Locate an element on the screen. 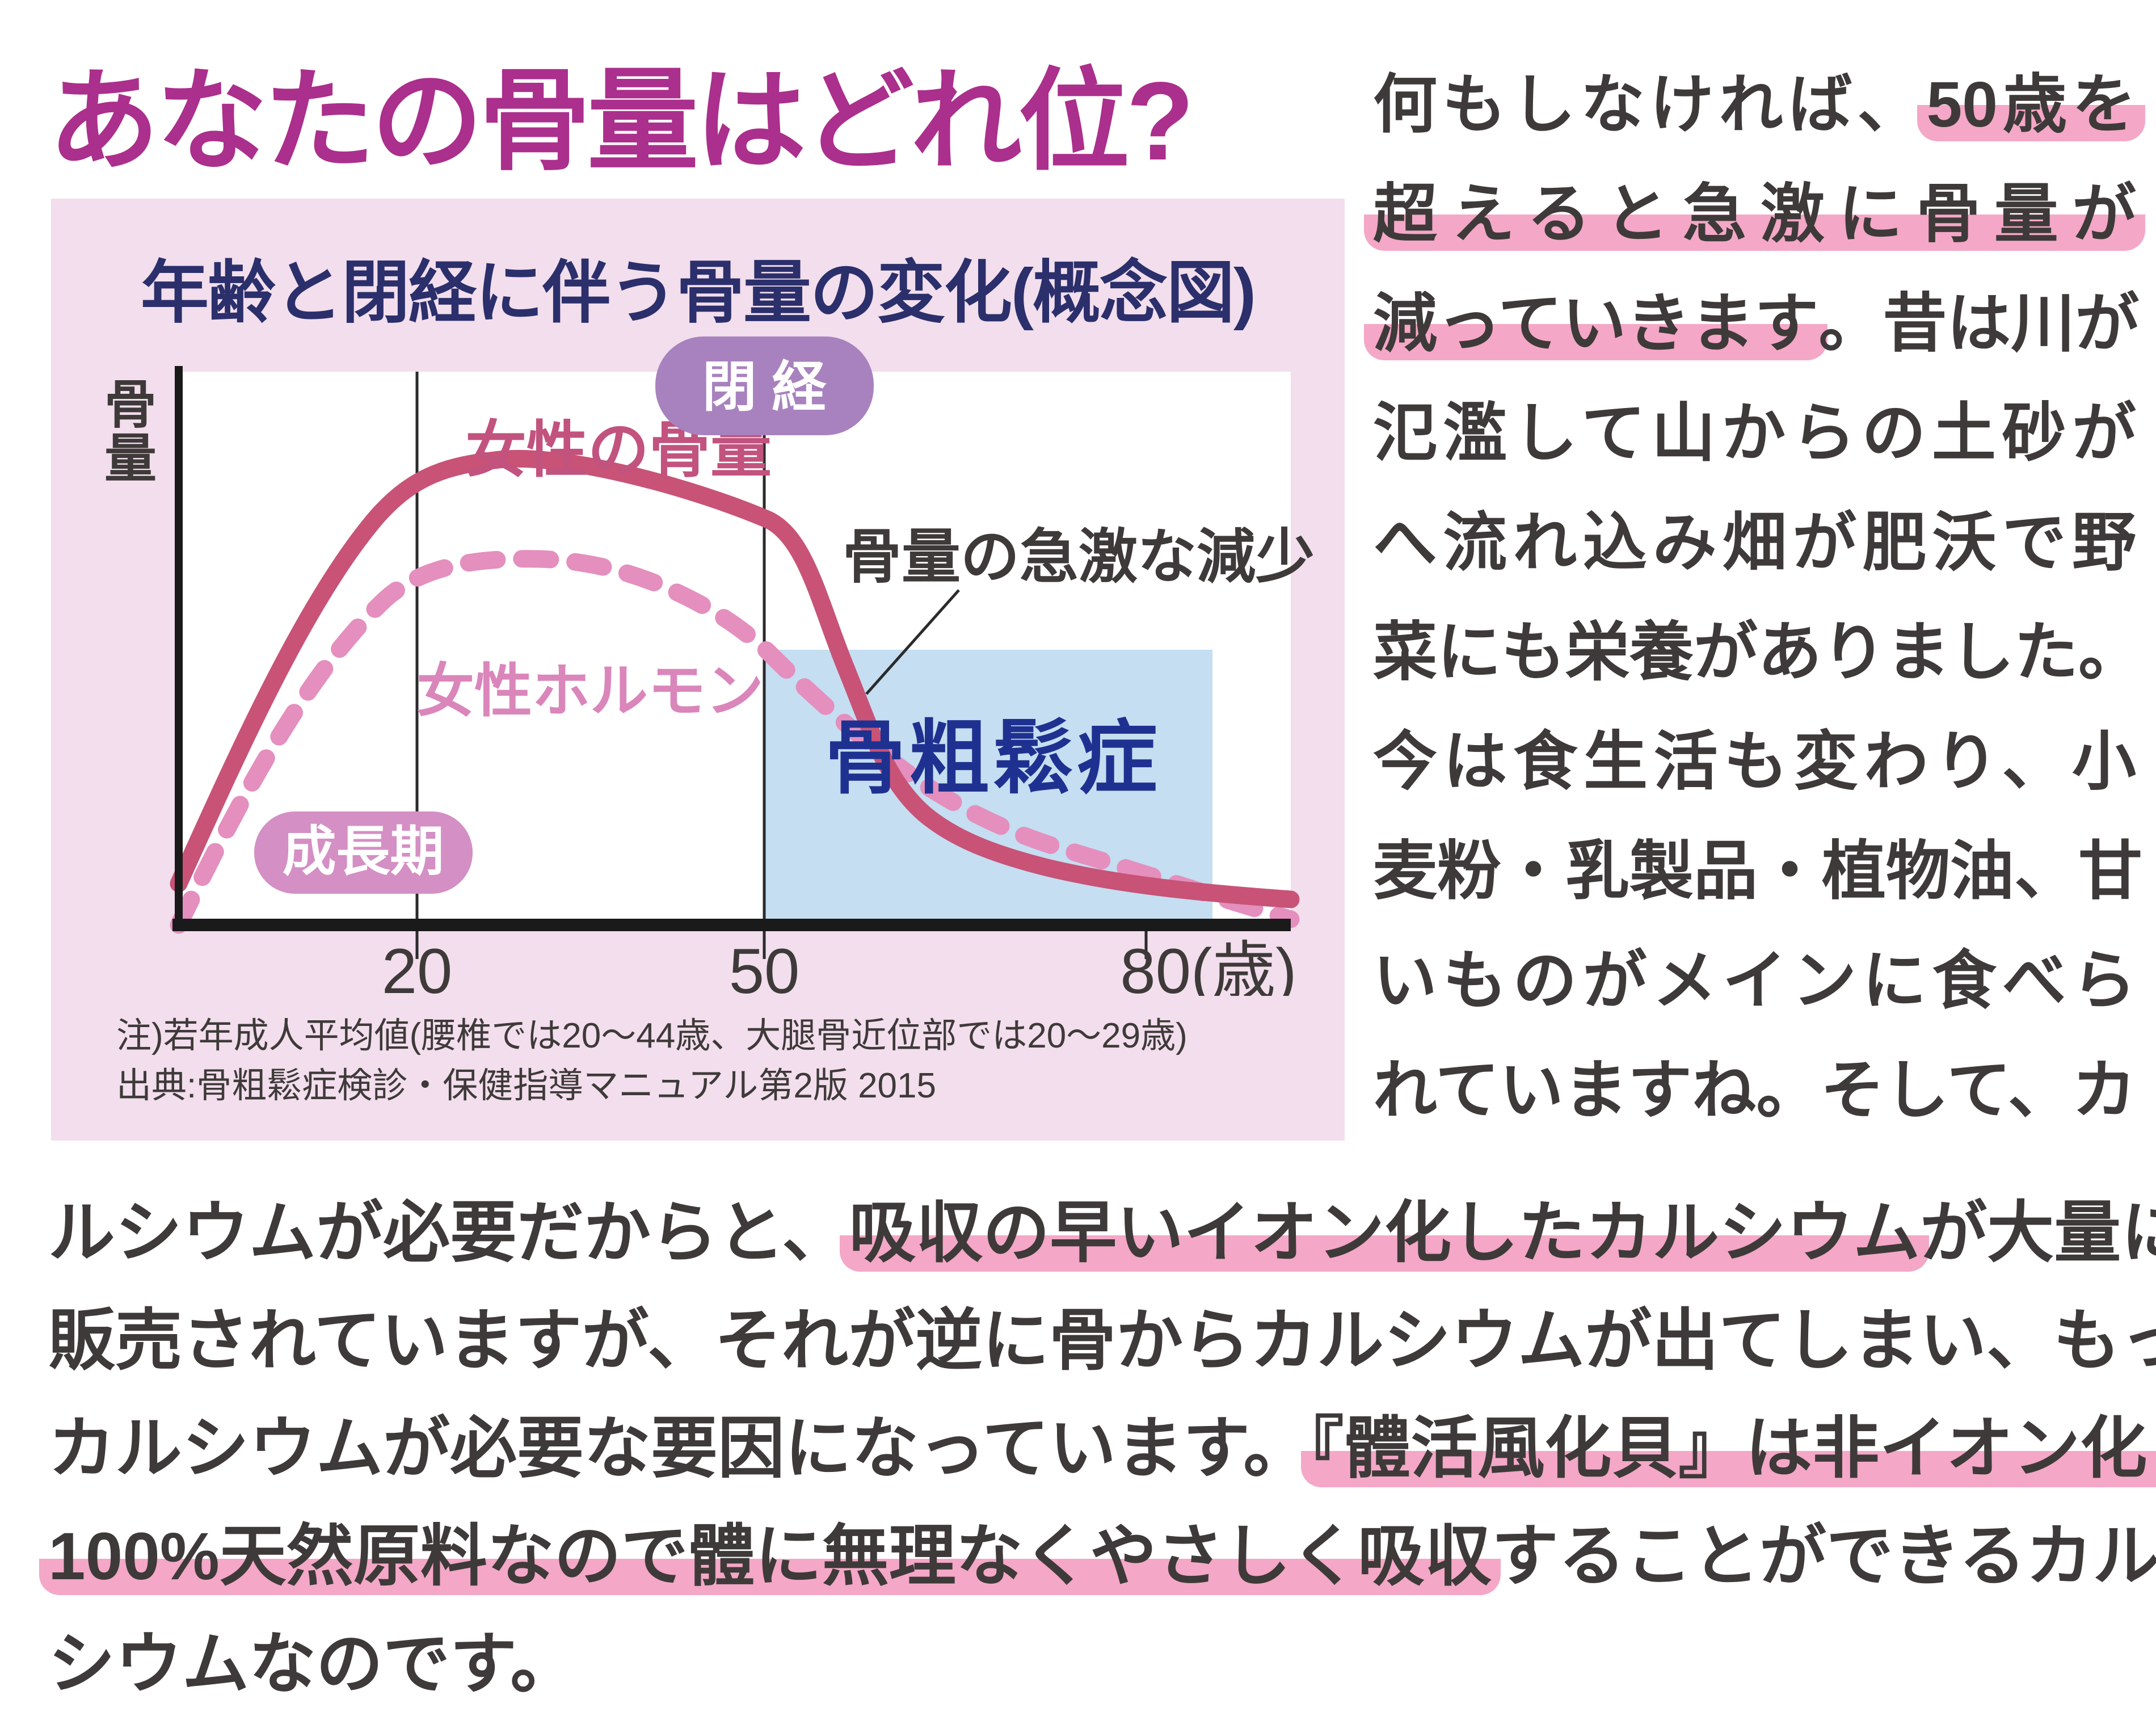  text-segment: 菜にも栄養がありました。 is located at coordinates (1758, 652).